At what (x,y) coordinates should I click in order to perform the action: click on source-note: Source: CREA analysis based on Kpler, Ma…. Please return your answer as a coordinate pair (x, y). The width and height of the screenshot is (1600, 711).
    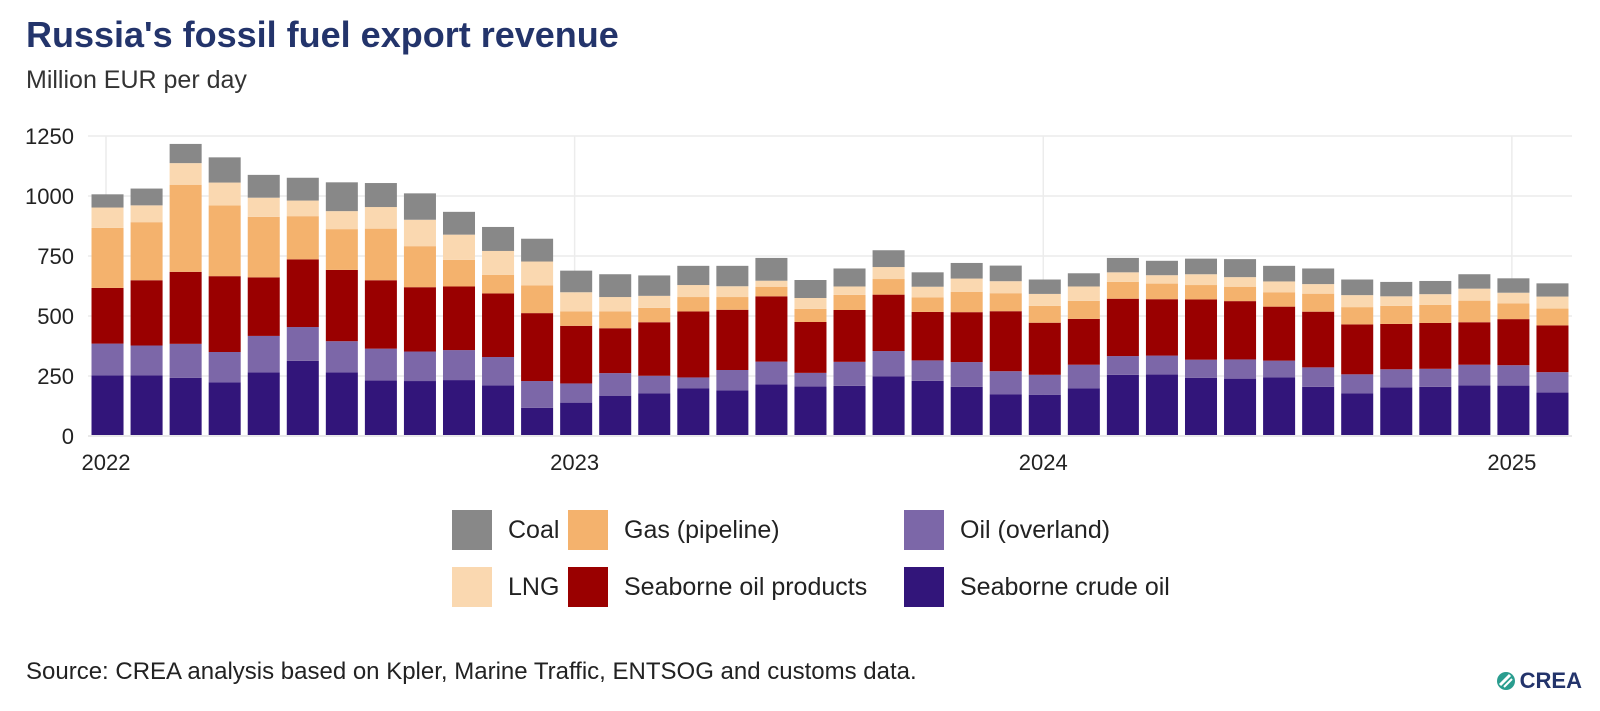
    Looking at the image, I should click on (471, 671).